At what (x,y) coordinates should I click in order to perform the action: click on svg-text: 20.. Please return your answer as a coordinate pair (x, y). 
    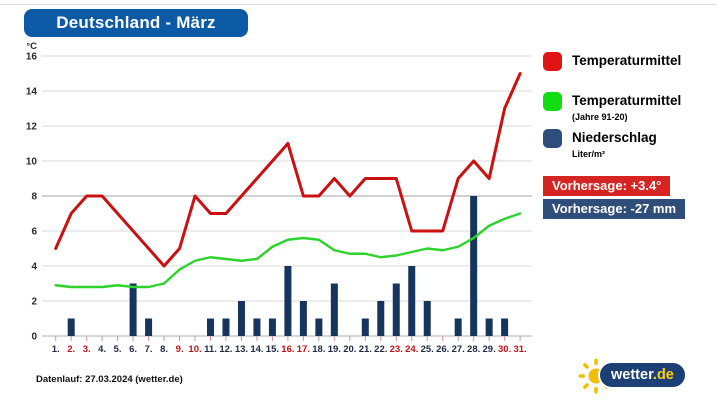
    Looking at the image, I should click on (349, 349).